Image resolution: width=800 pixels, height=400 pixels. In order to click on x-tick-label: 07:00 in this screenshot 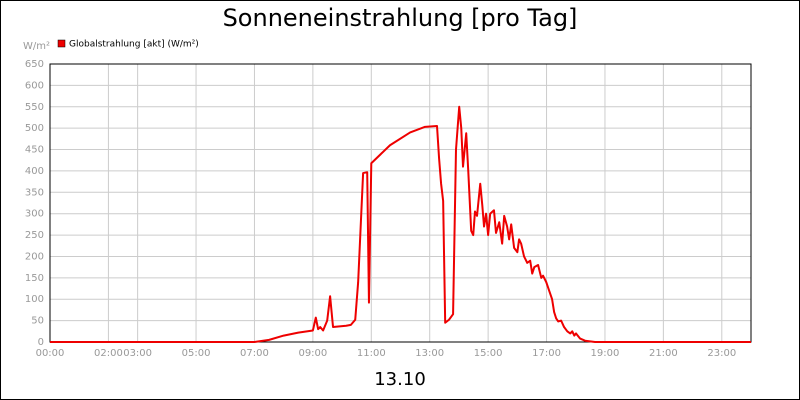, I will do `click(254, 353)`.